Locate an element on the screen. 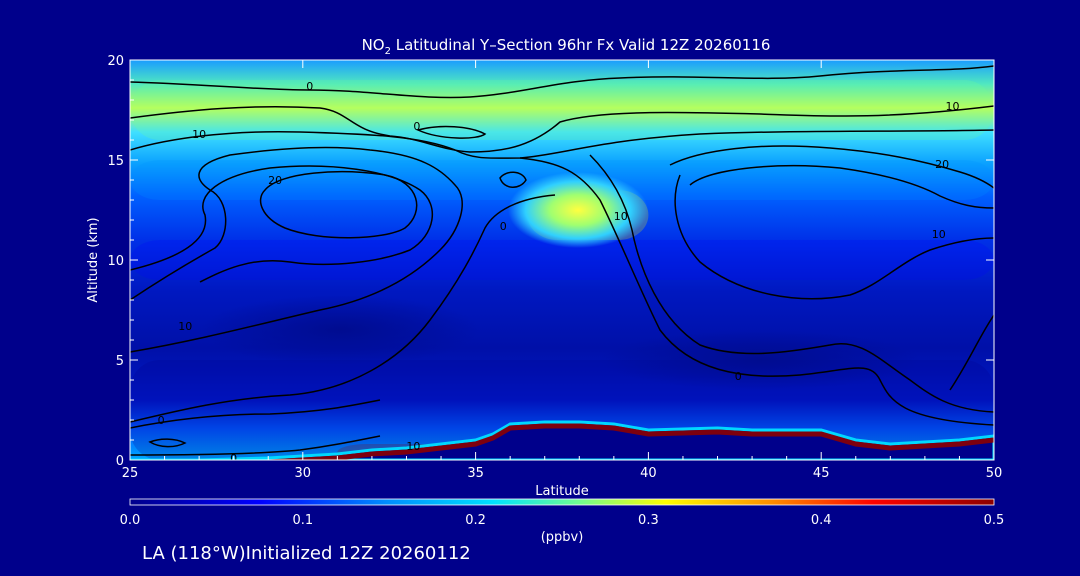  colorbar-tick-label: 0.2 is located at coordinates (475, 520).